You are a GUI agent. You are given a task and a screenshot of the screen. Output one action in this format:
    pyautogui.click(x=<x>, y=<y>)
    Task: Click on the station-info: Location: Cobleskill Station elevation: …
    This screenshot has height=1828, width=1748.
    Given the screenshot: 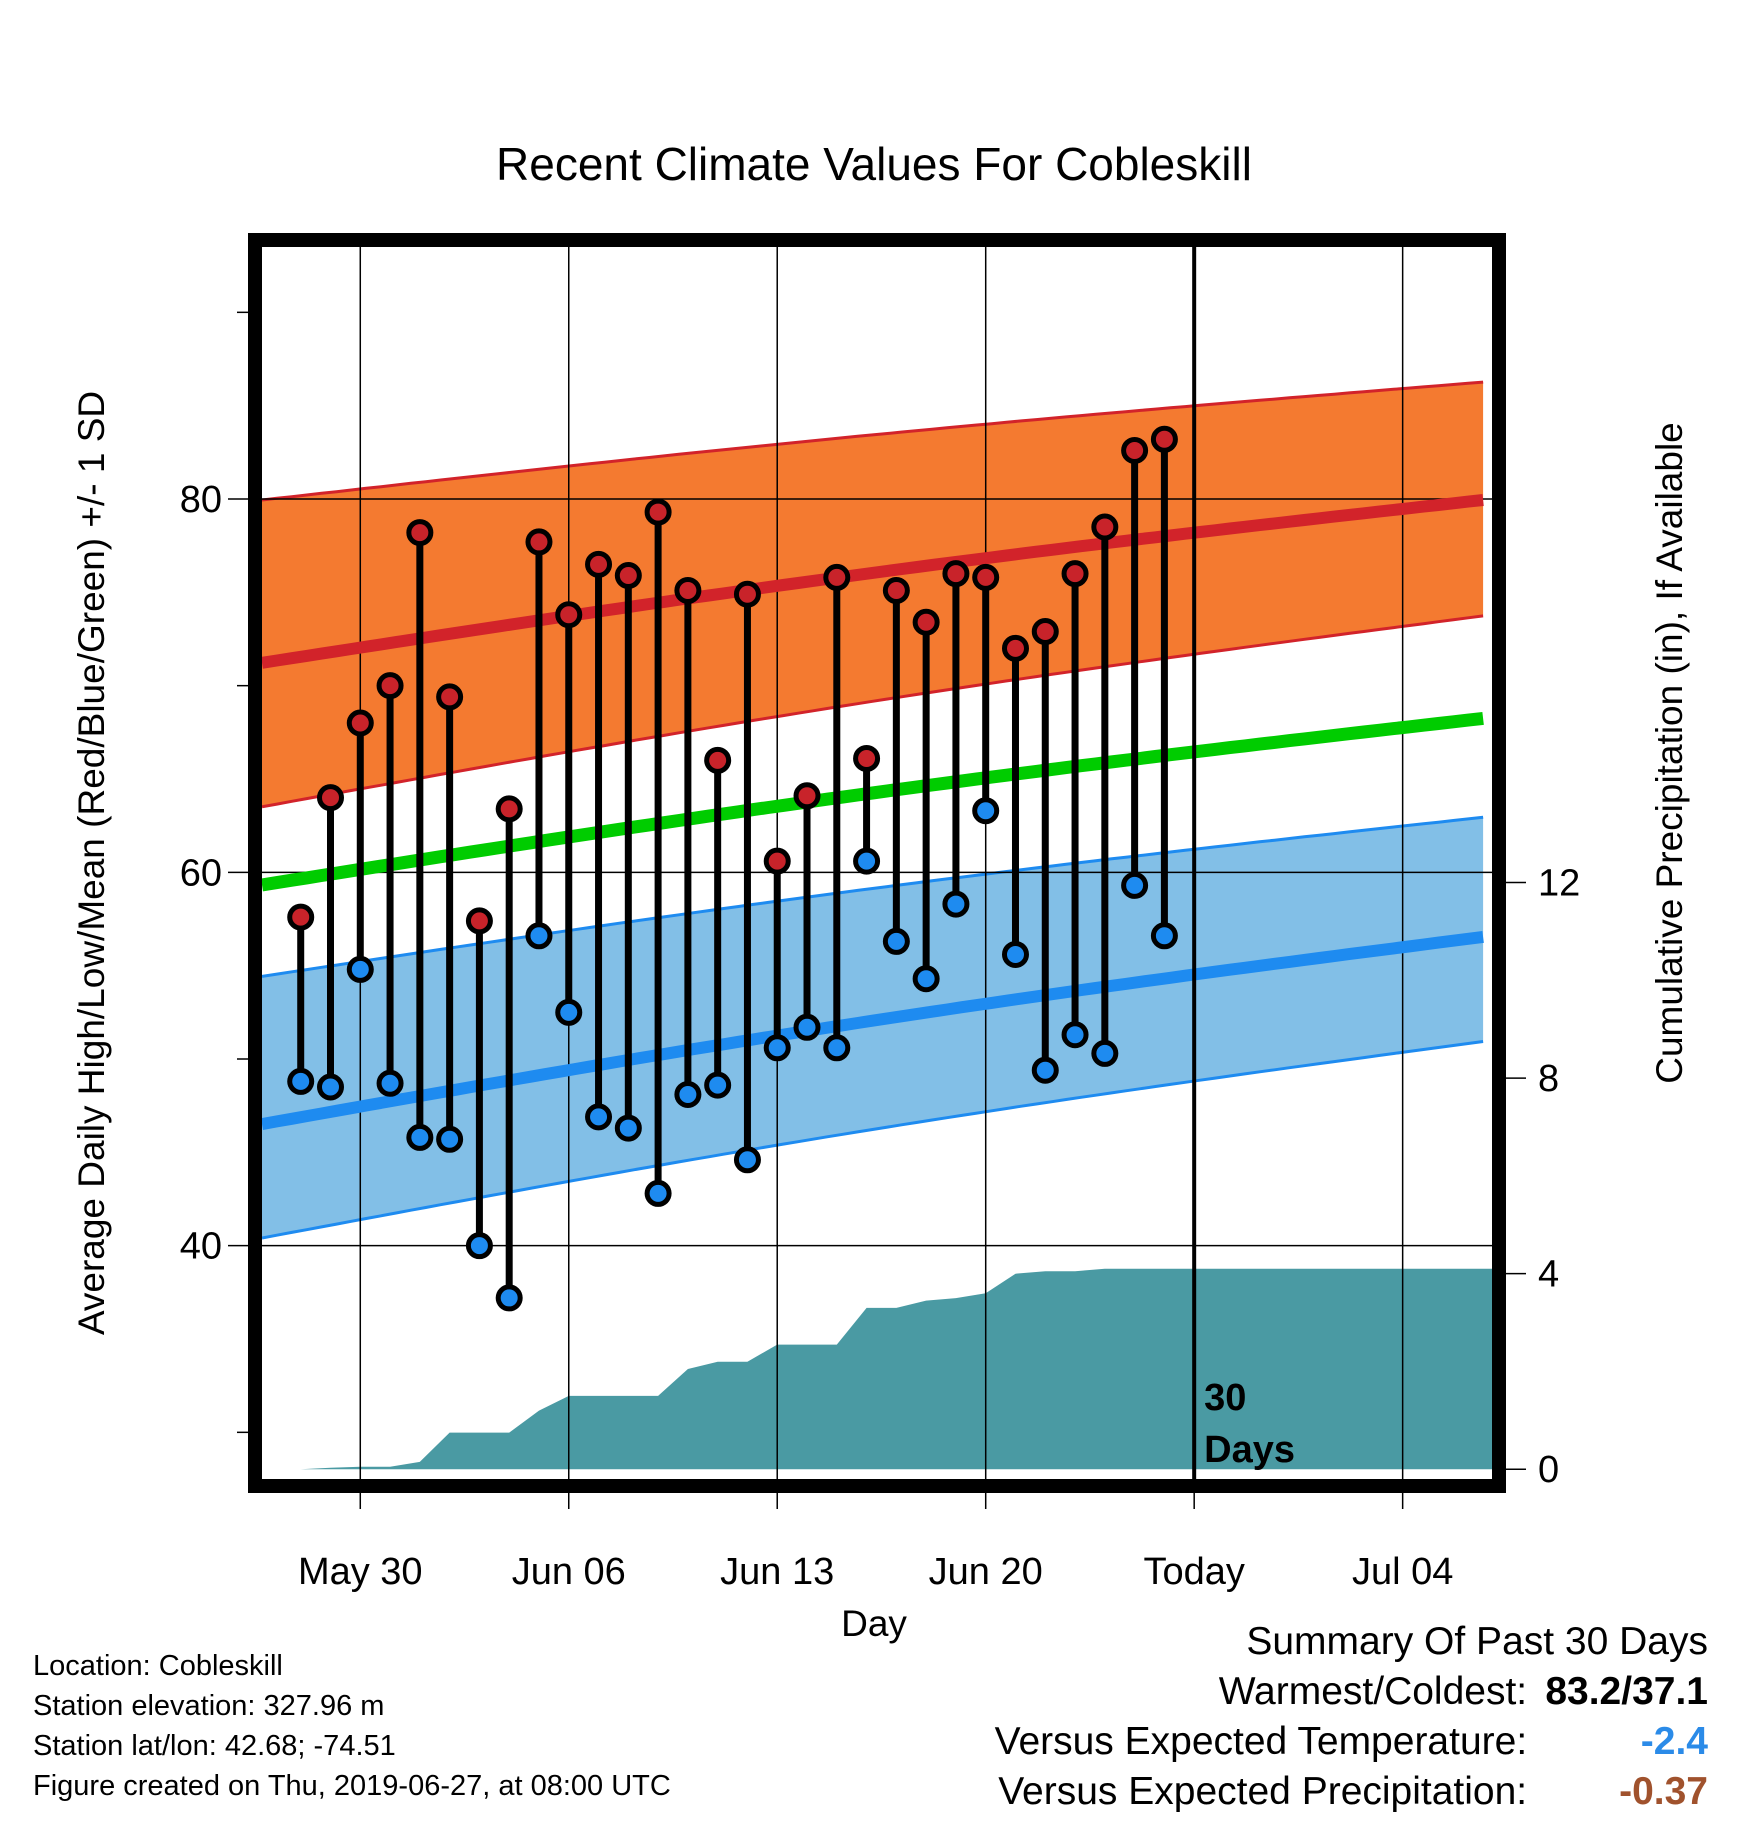 What is the action you would take?
    pyautogui.click(x=352, y=1726)
    